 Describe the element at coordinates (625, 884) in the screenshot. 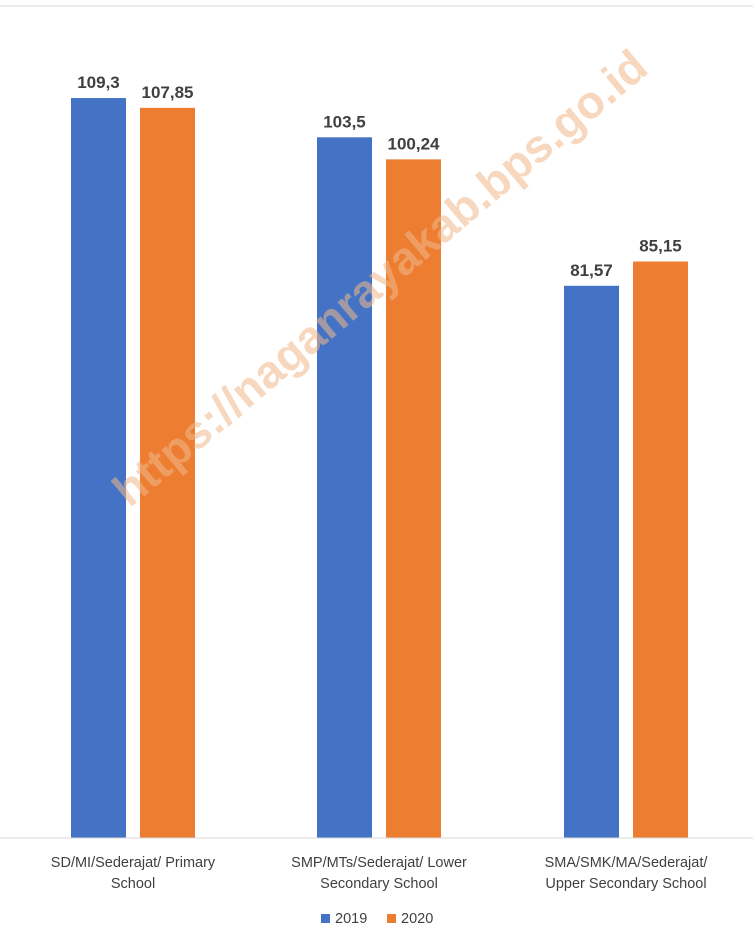

I see `category-label-2-1: Upper Secondary School` at that location.